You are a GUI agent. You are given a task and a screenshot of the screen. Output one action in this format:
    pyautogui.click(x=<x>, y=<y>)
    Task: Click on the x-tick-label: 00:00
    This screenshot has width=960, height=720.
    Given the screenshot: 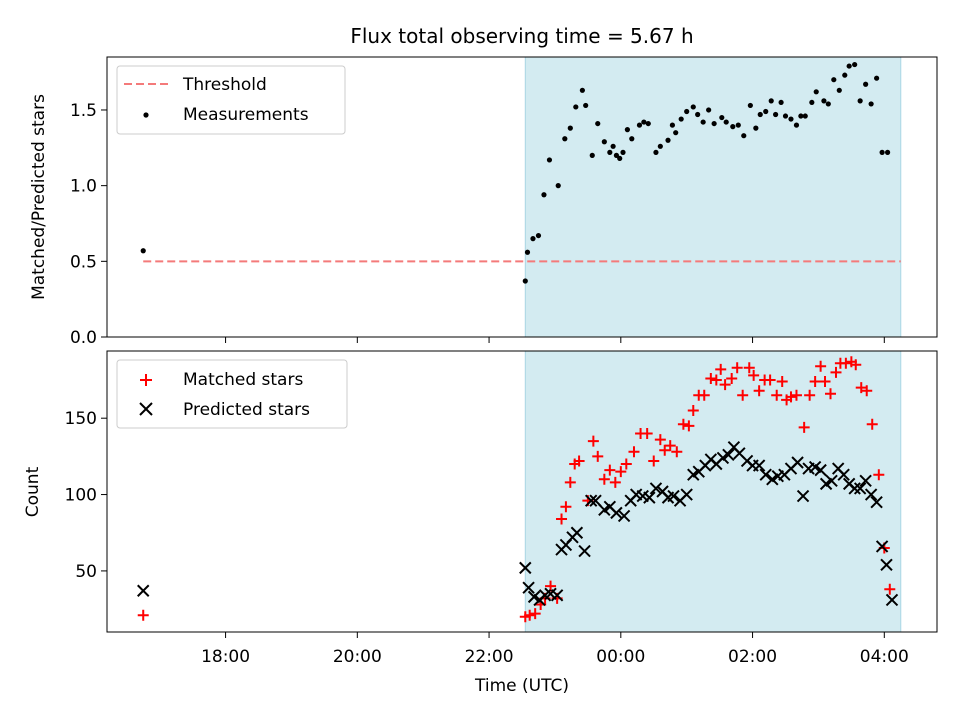 What is the action you would take?
    pyautogui.click(x=620, y=657)
    